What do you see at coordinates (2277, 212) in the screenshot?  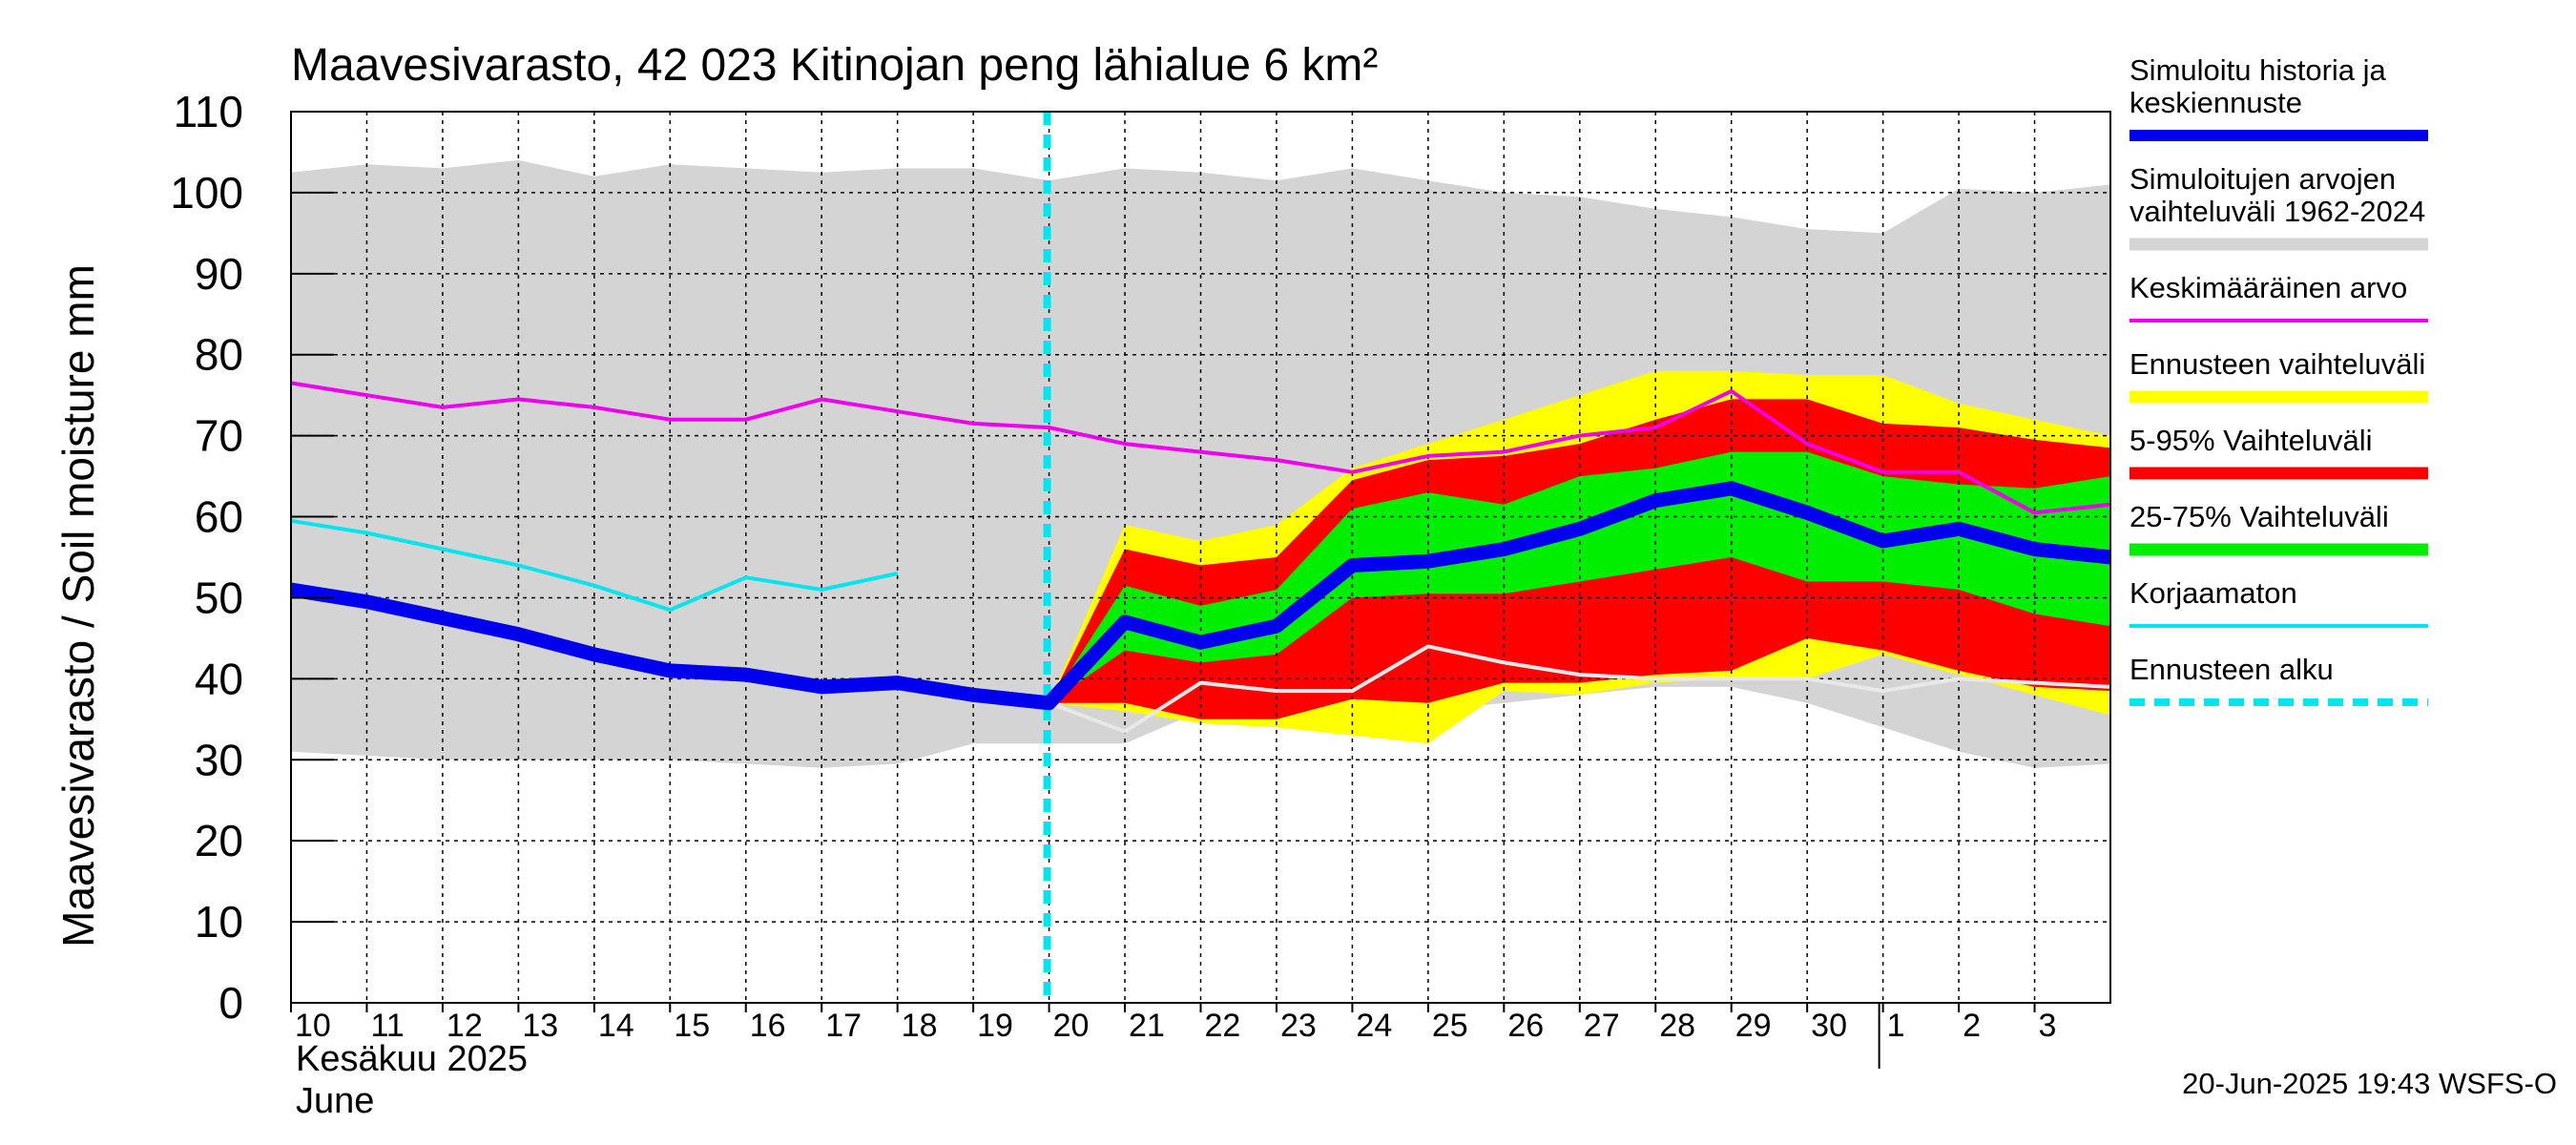 I see `legend-label: vaihteluväli 1962-2024` at bounding box center [2277, 212].